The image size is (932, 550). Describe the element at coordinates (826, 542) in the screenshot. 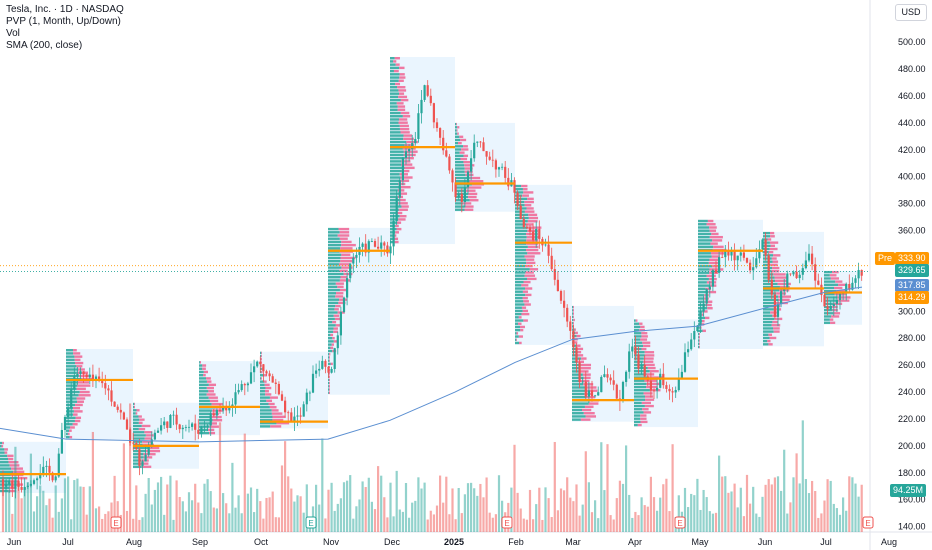

I see `x-tick-label: Jul` at that location.